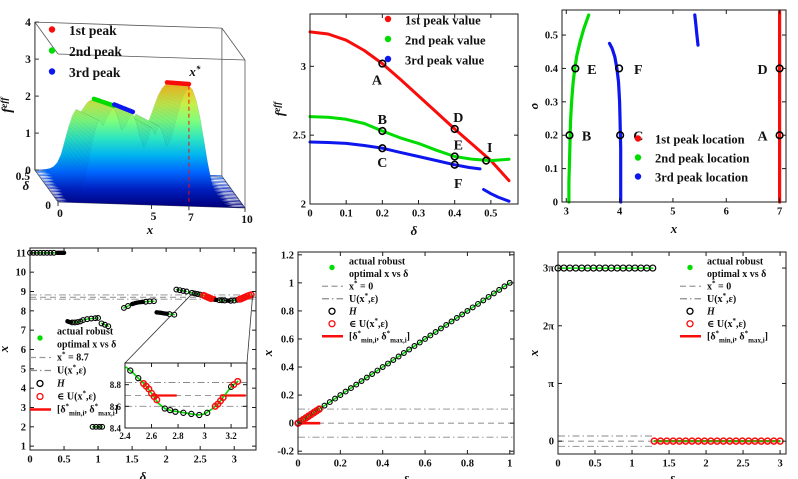  Describe the element at coordinates (591, 70) in the screenshot. I see `point-label-E: E` at that location.